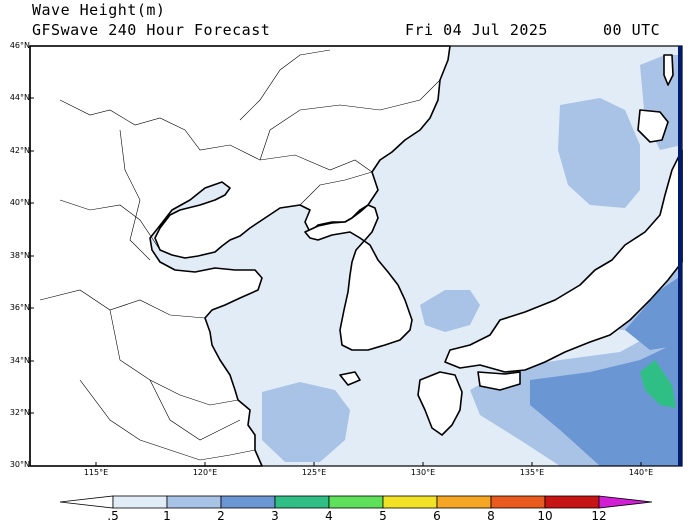  Describe the element at coordinates (275, 516) in the screenshot. I see `colorbar-label: 3` at that location.